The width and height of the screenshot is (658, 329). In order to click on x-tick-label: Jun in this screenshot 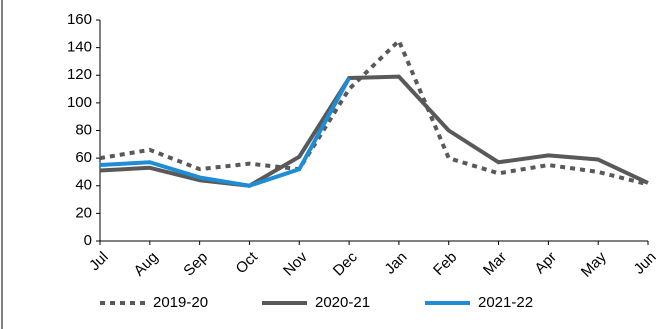, I will do `click(644, 263)`.